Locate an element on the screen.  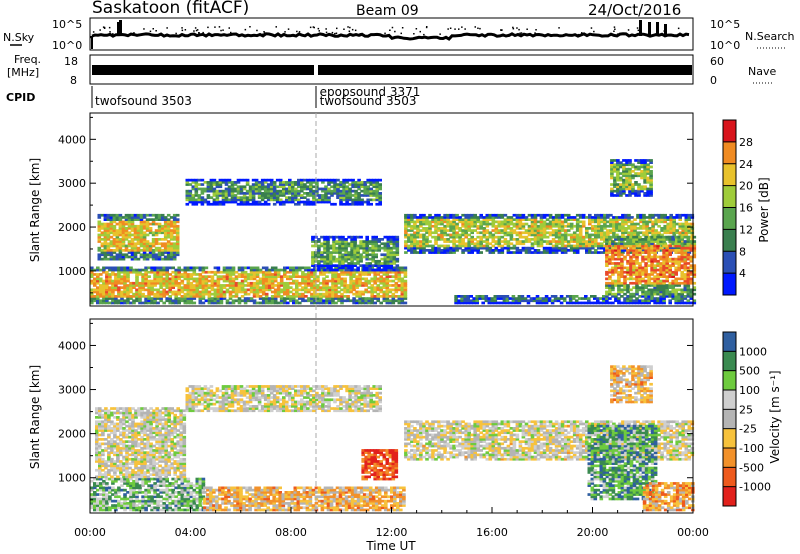
freq-label-line2: [MHz] is located at coordinates (23, 72).